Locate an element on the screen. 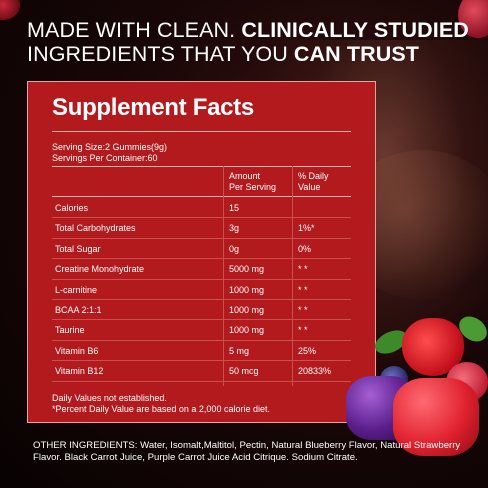 Image resolution: width=488 pixels, height=488 pixels. servings-per-container: Servings Per Container:60 is located at coordinates (105, 158).